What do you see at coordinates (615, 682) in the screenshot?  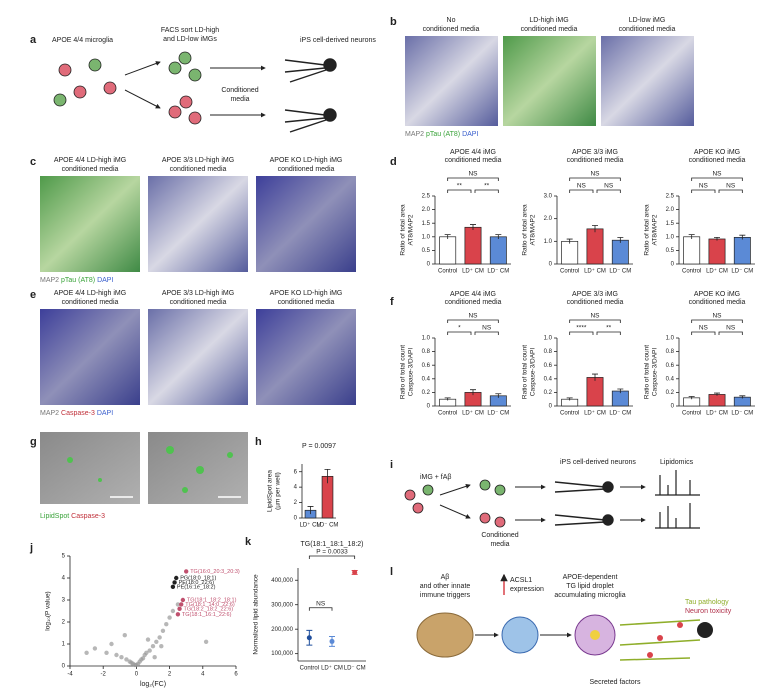 I see `text: Secreted factors` at bounding box center [615, 682].